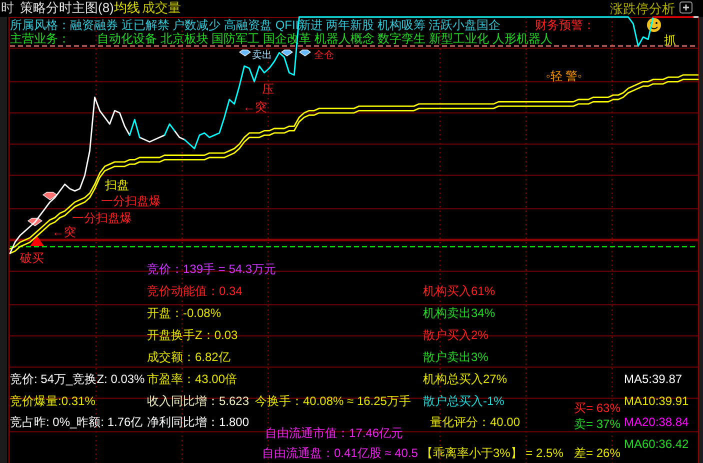 The height and width of the screenshot is (463, 703). What do you see at coordinates (657, 422) in the screenshot?
I see `text: MA20:38.84` at bounding box center [657, 422].